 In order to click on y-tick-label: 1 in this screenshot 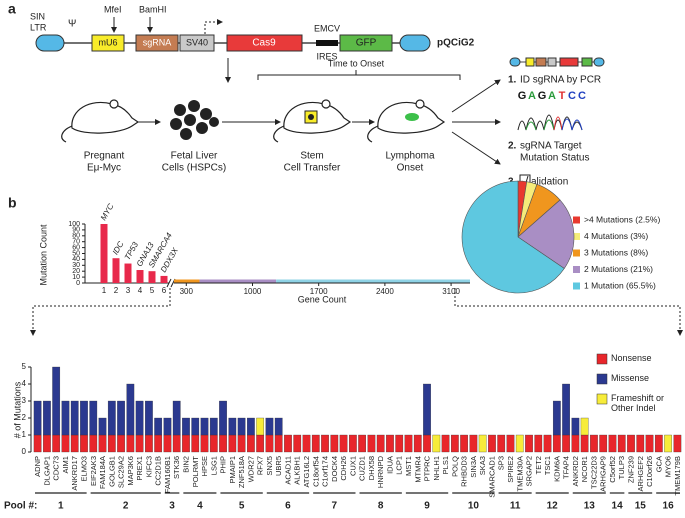, I will do `click(24, 434)`.